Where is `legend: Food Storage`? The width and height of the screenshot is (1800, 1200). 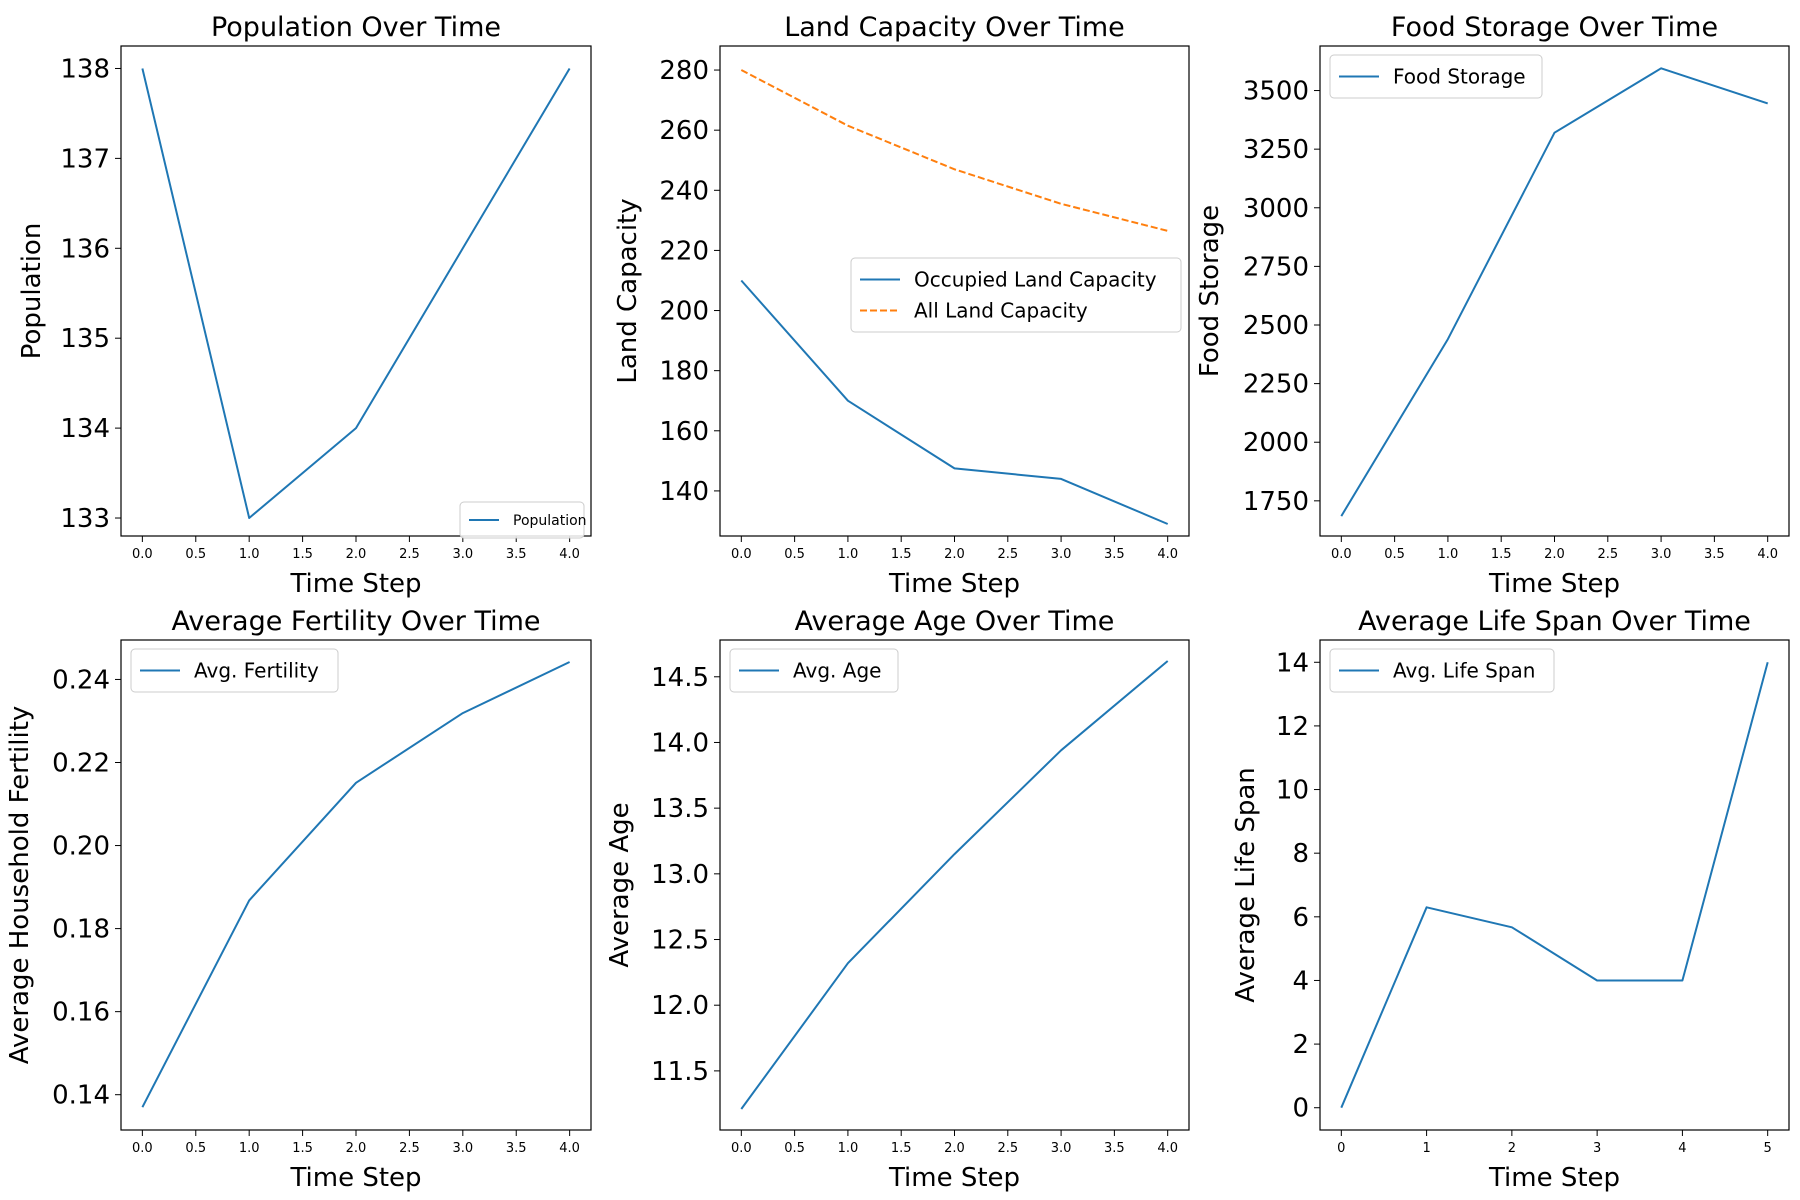 legend: Food Storage is located at coordinates (1436, 76).